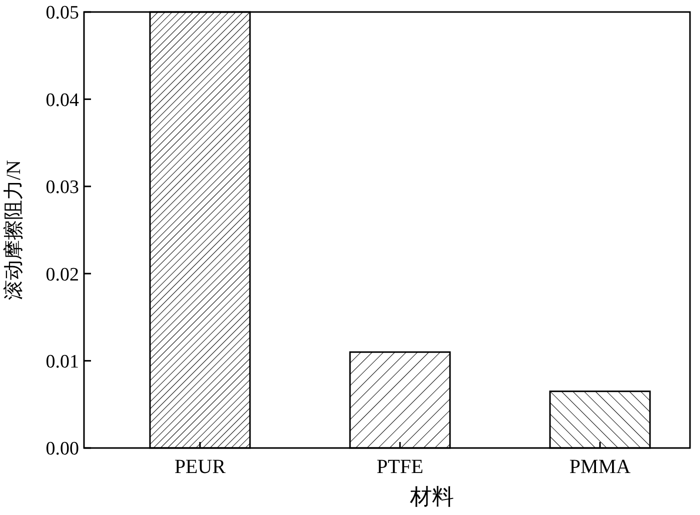 This screenshot has height=515, width=700. I want to click on y-tick-label: 0.00, so click(62, 449).